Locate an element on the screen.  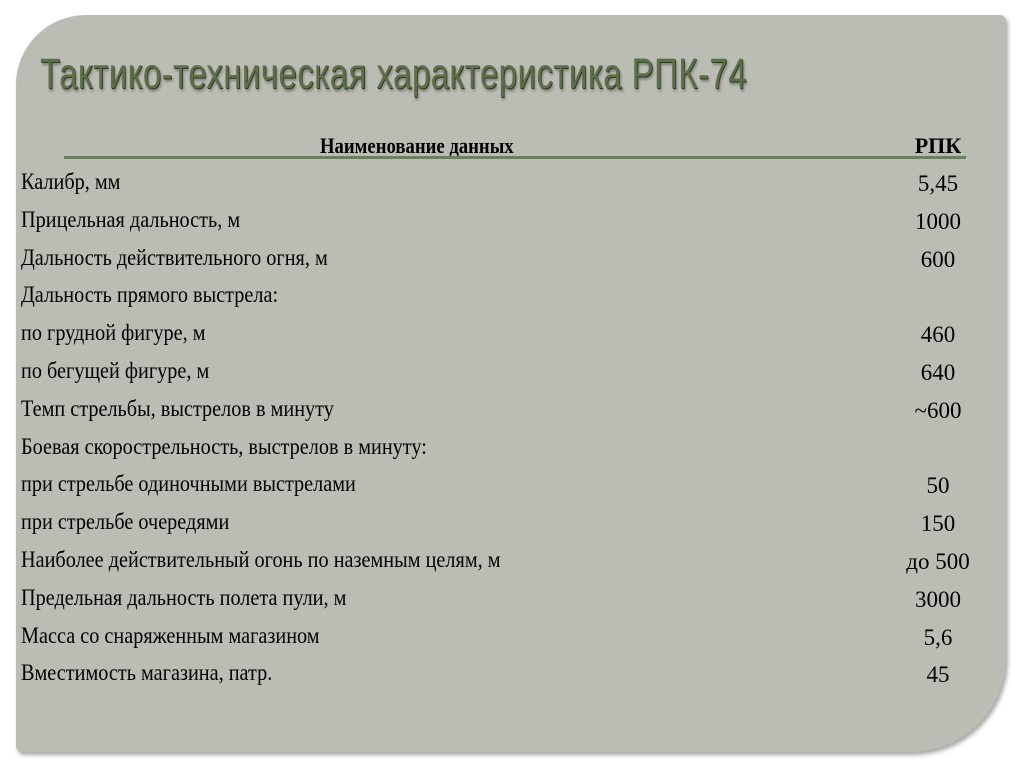
table-row: Прицельная дальность, м 1000 is located at coordinates (512, 226).